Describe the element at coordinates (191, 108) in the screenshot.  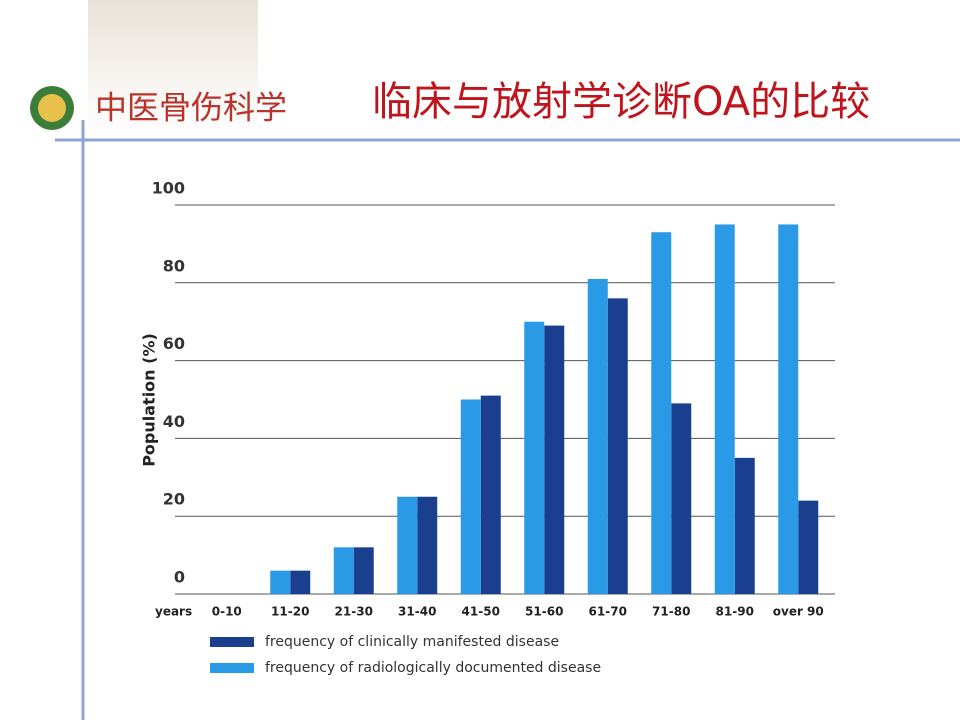
I see `logo-text: 中医骨伤科学` at that location.